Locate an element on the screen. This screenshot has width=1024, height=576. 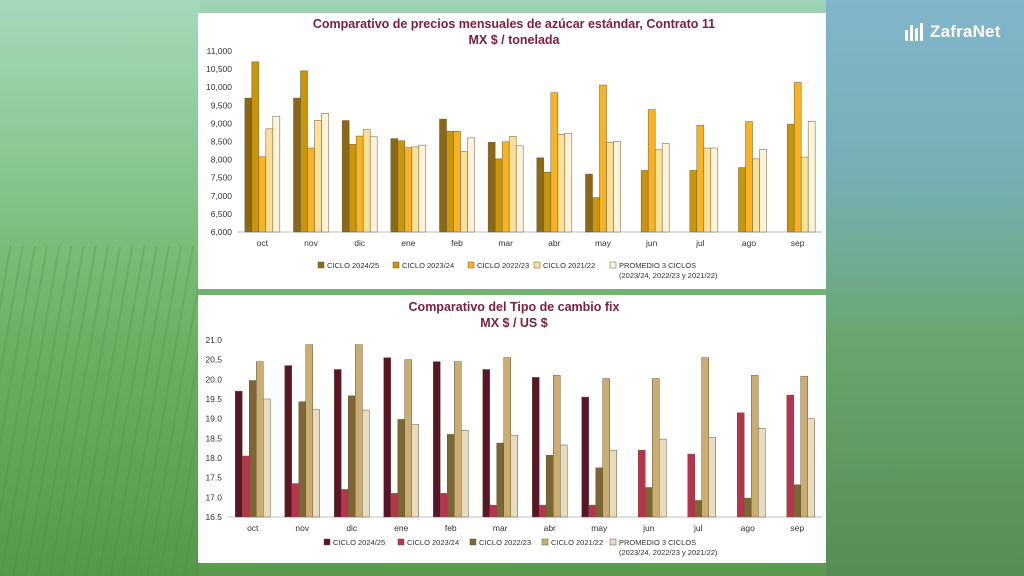
bar-2-jun is located at coordinates (642, 483).